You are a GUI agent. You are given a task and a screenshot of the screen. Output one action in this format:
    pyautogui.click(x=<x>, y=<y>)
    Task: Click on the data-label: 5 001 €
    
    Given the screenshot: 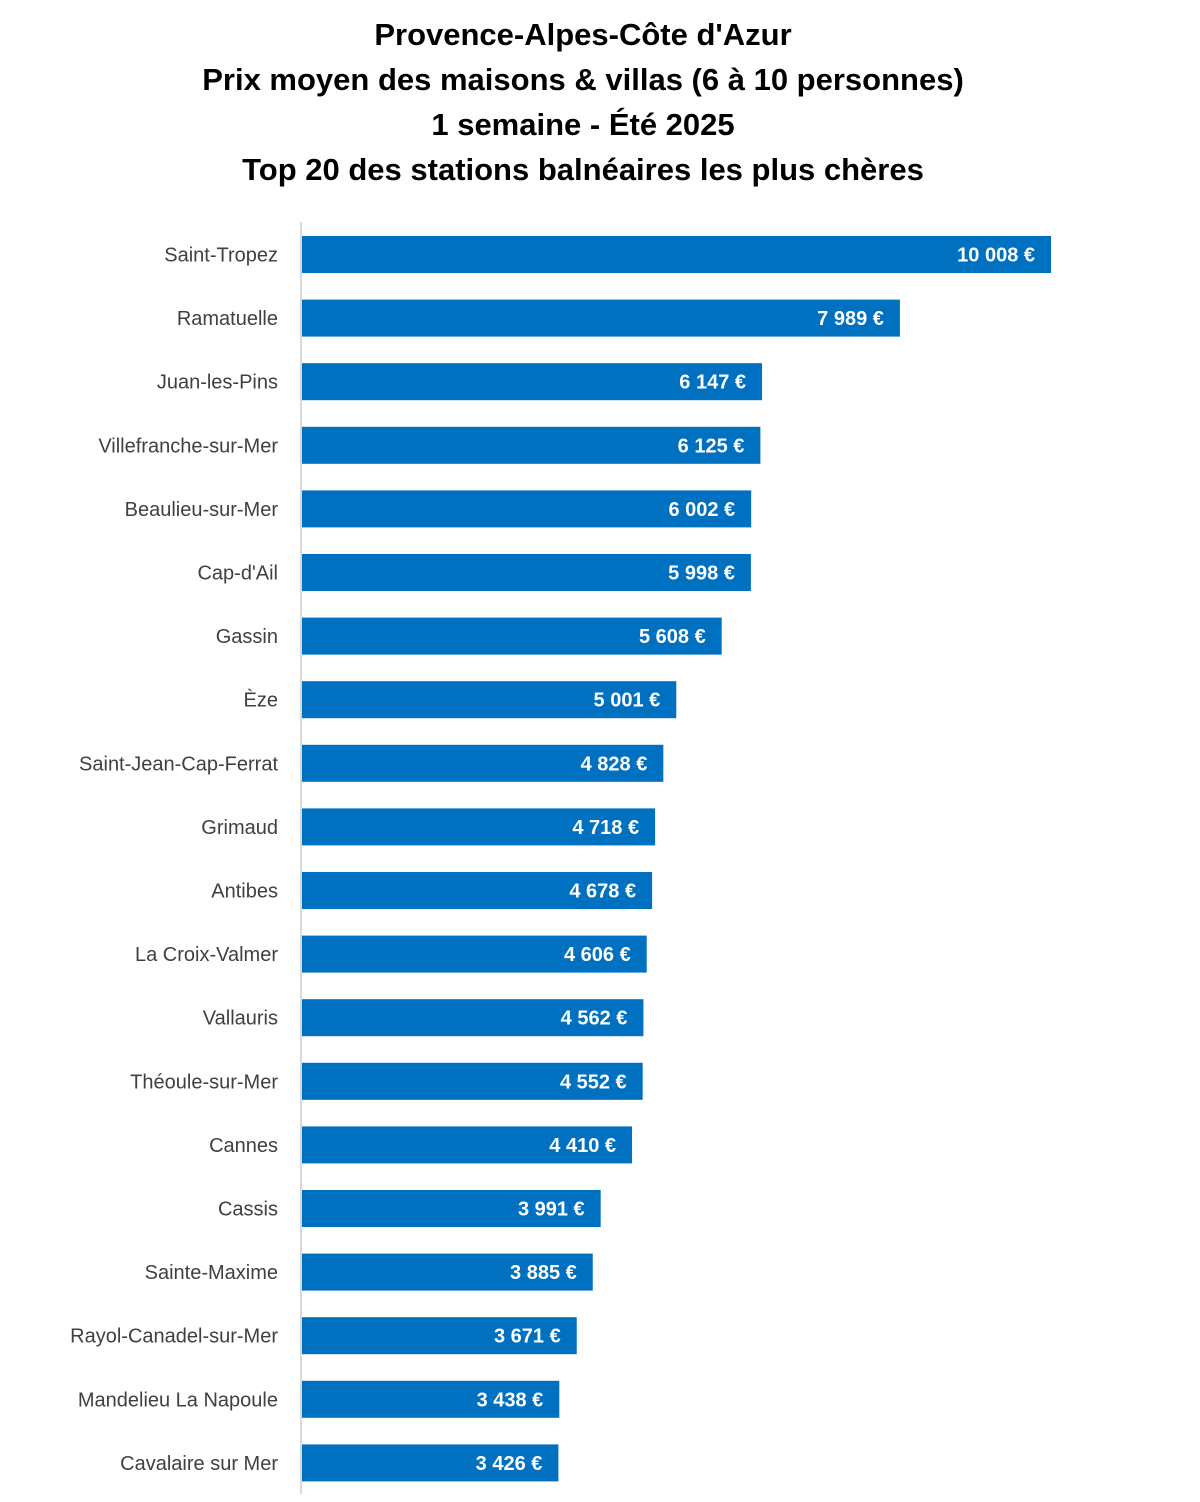 What is the action you would take?
    pyautogui.click(x=627, y=701)
    